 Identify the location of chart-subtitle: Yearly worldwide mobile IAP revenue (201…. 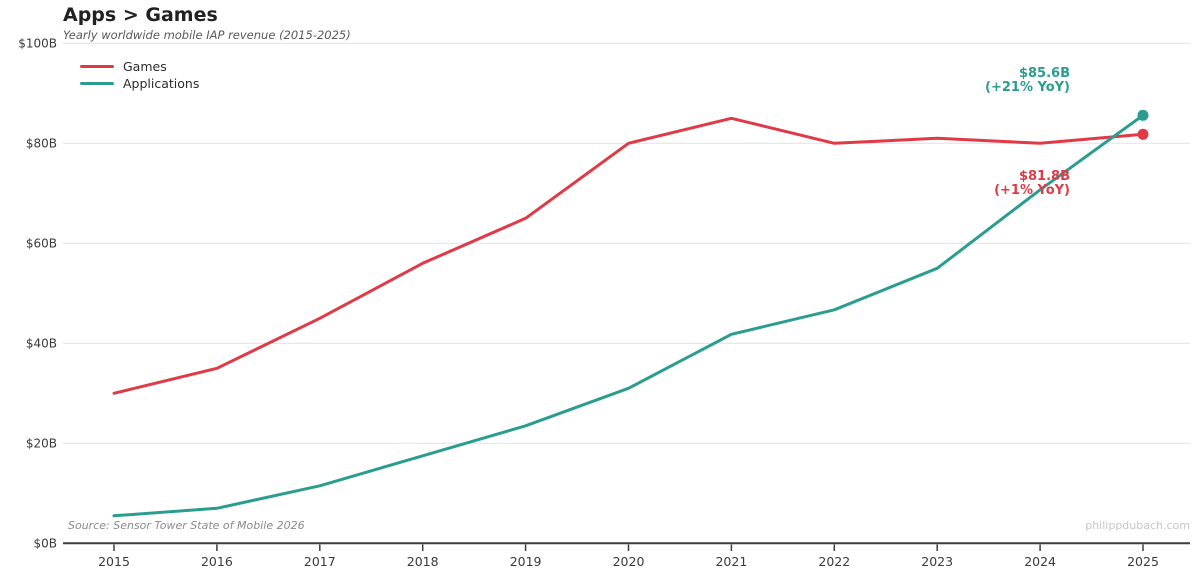
(207, 35).